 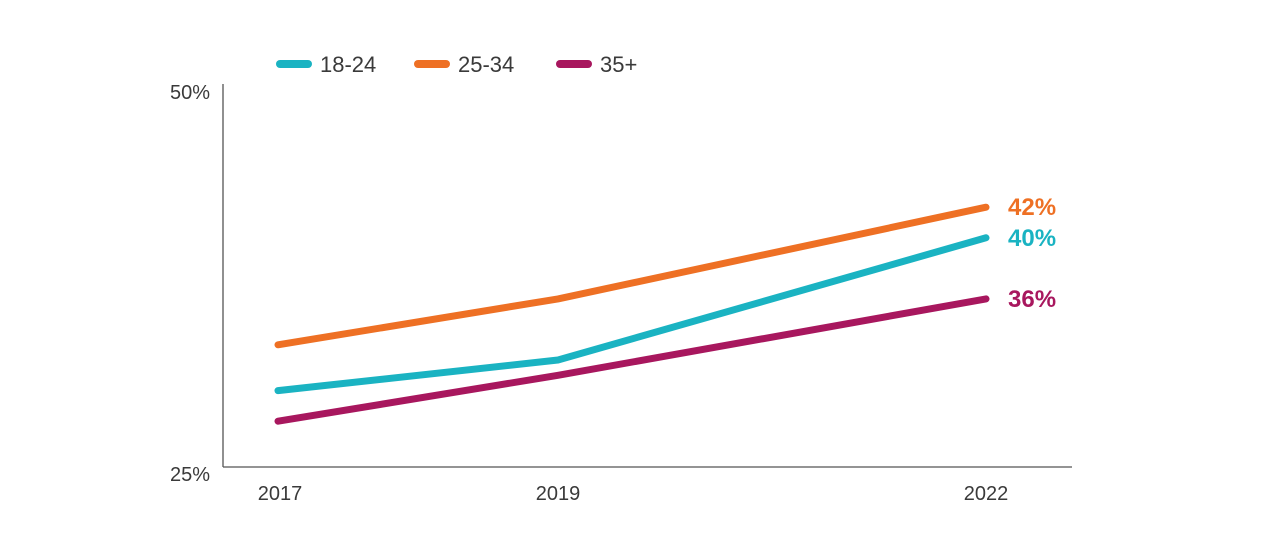 I want to click on end-labels: 40% 42% 36%, so click(x=1032, y=253).